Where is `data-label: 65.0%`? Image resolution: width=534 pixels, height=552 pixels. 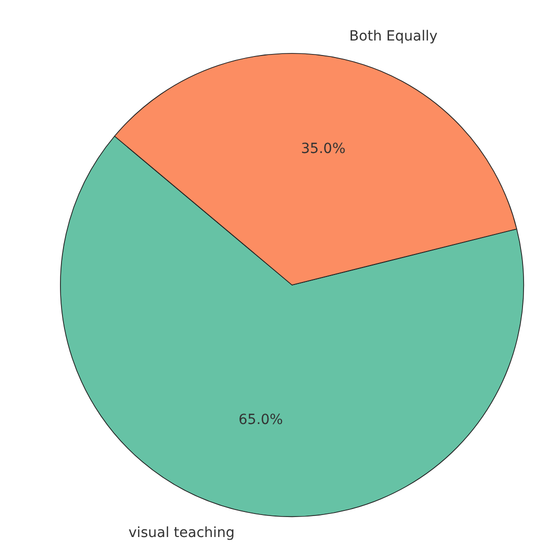
data-label: 65.0% is located at coordinates (260, 420).